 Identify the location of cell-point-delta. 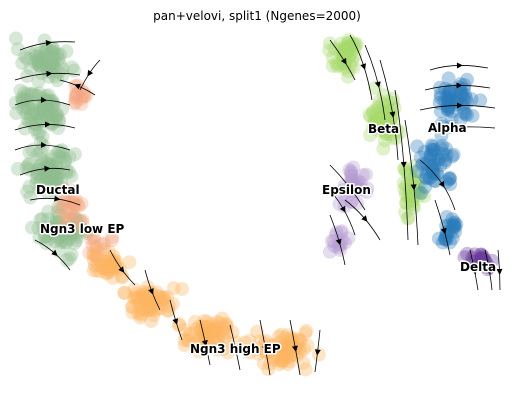
(481, 254).